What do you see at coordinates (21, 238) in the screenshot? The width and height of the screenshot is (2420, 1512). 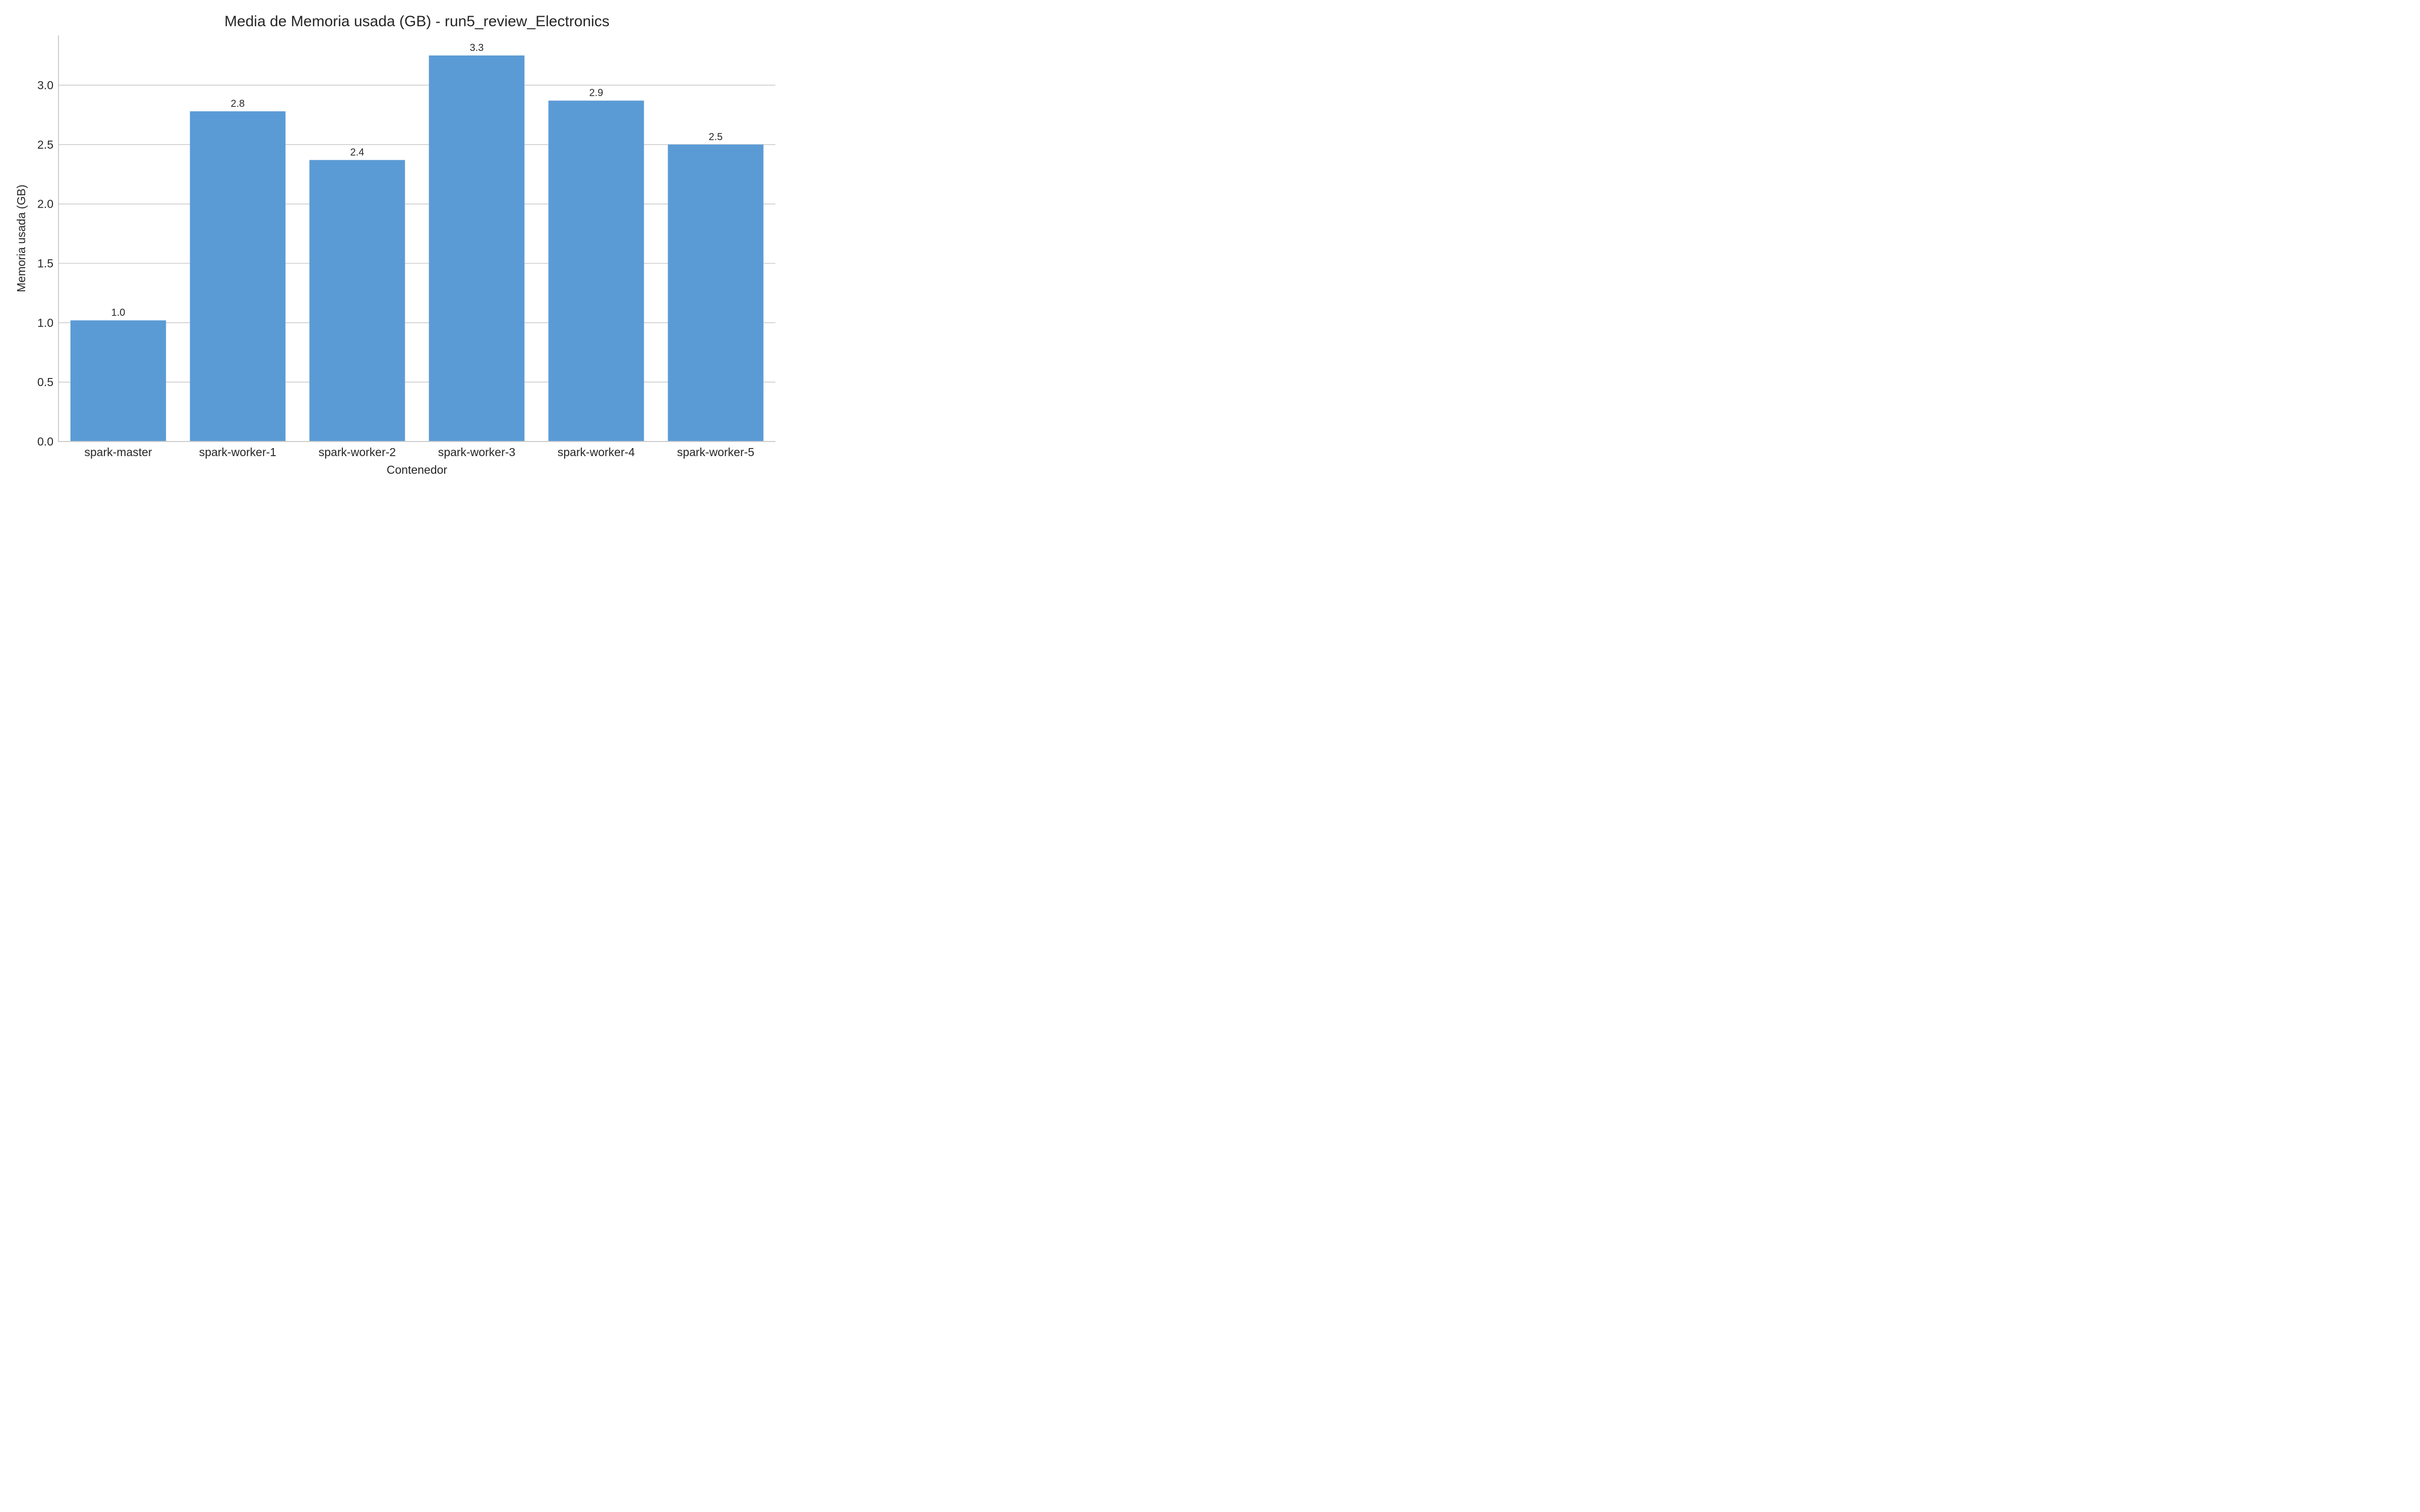 I see `y-axis-label: Memoria usada (GB)` at bounding box center [21, 238].